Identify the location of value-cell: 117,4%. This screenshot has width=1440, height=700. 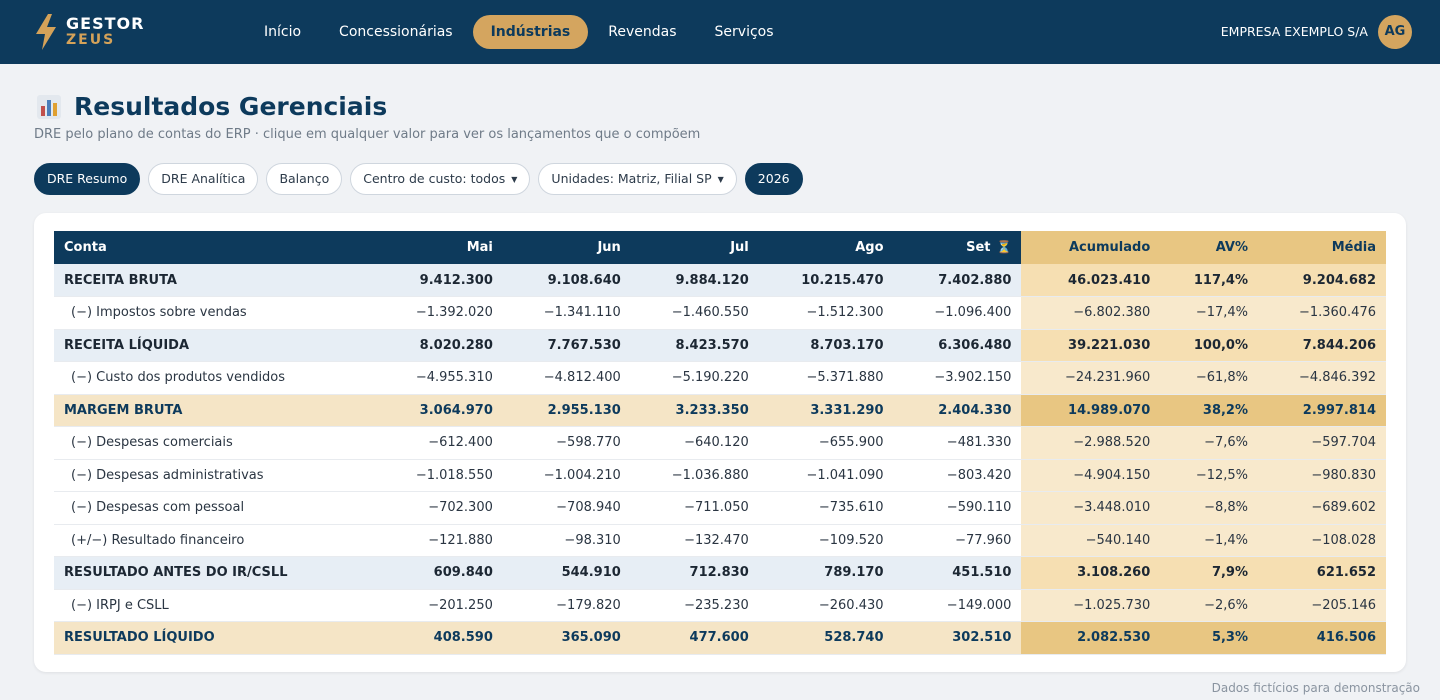
(1209, 280).